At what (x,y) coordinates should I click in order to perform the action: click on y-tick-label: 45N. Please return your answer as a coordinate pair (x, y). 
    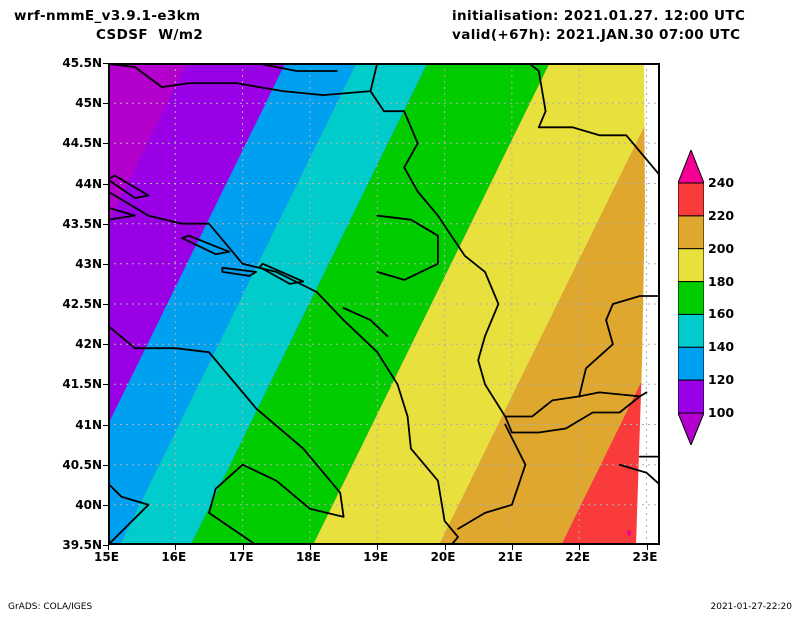
    Looking at the image, I should click on (88, 103).